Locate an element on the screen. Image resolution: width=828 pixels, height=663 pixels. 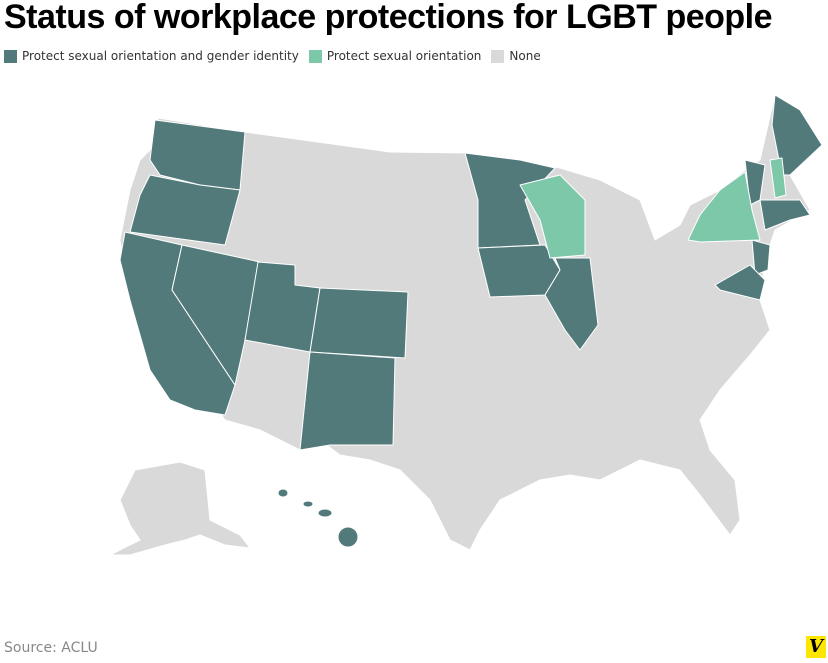
logo: V is located at coordinates (816, 647).